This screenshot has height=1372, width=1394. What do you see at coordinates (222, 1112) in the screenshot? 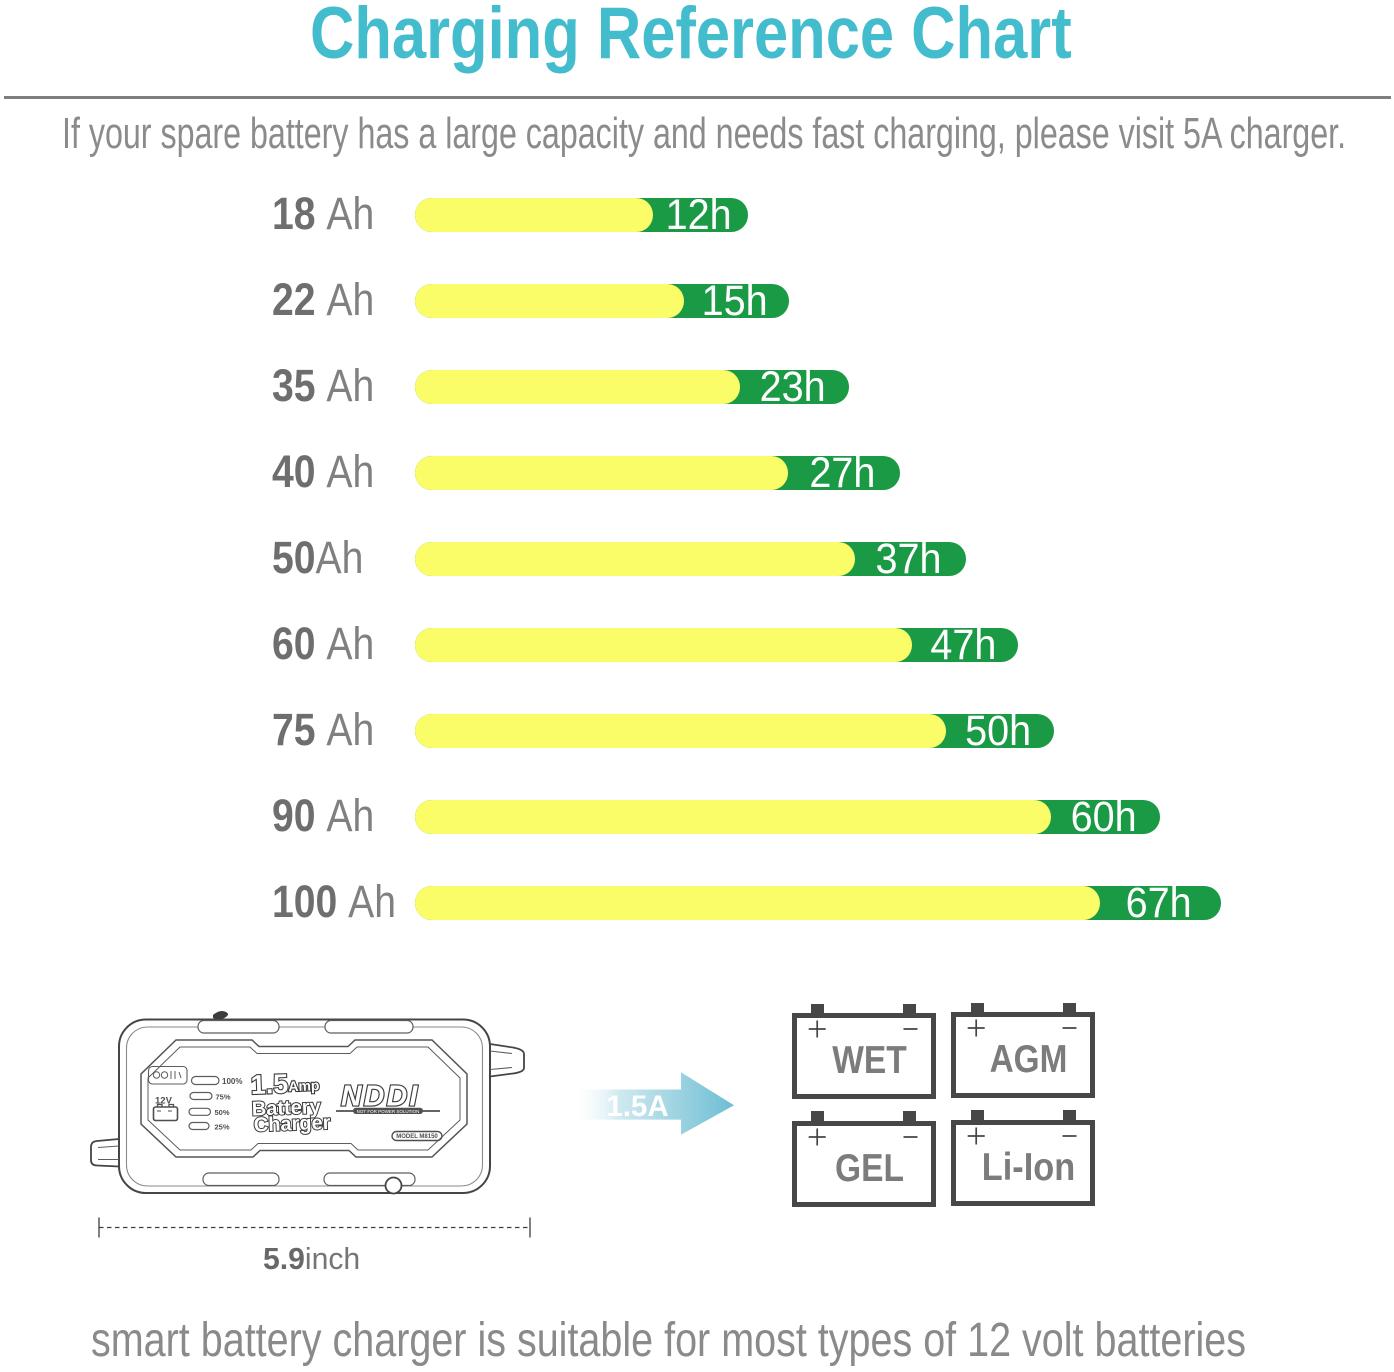
I see `svg-text: 50%` at bounding box center [222, 1112].